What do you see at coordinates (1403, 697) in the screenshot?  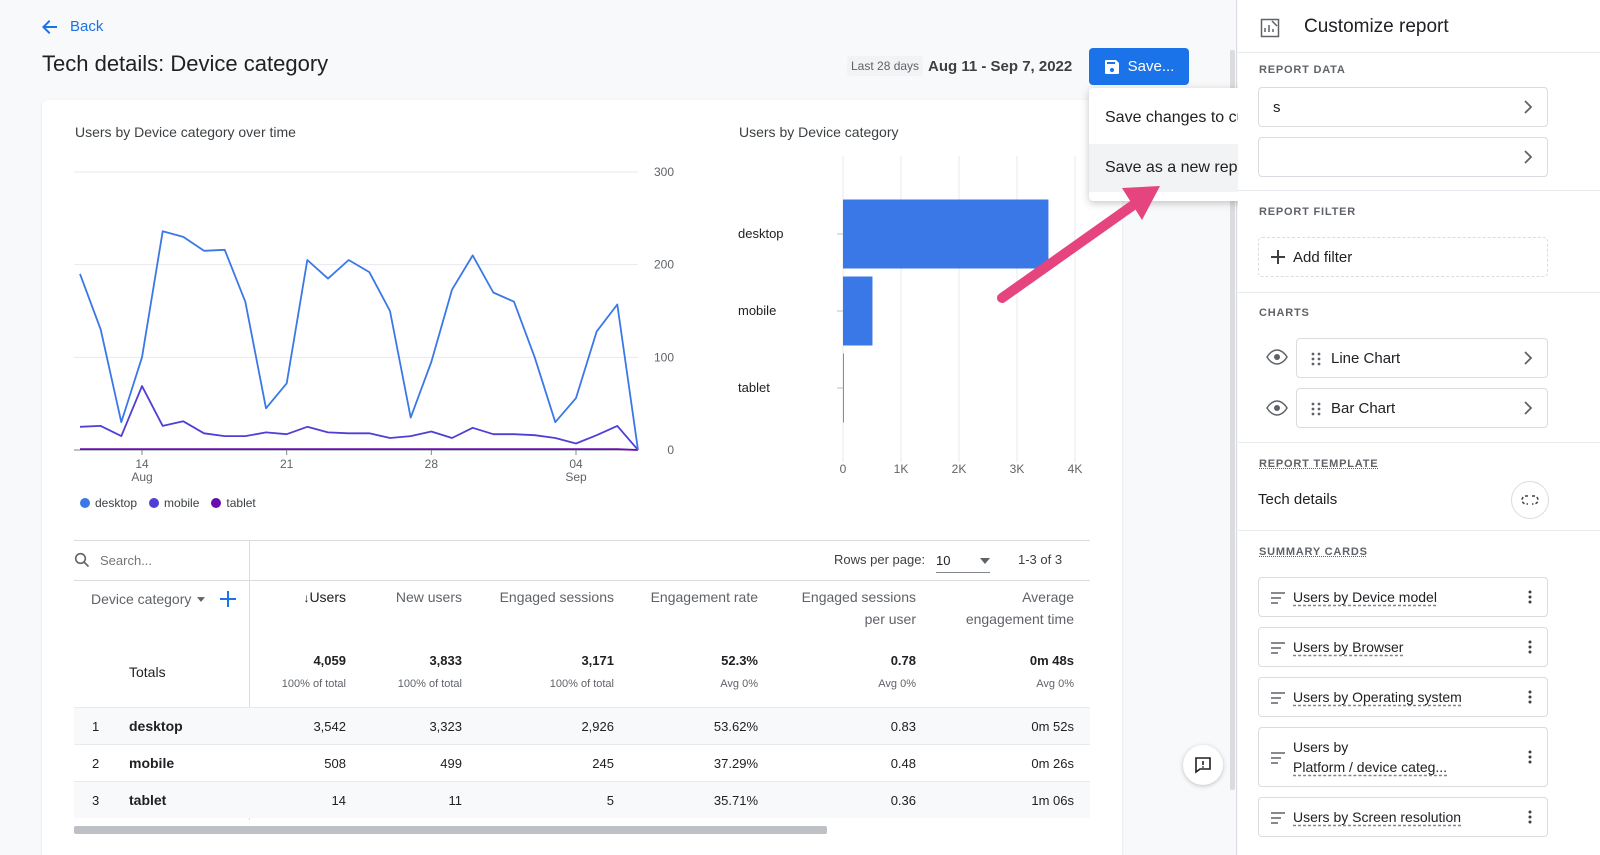 I see `summary-card-operating-system: Users by Operating system` at bounding box center [1403, 697].